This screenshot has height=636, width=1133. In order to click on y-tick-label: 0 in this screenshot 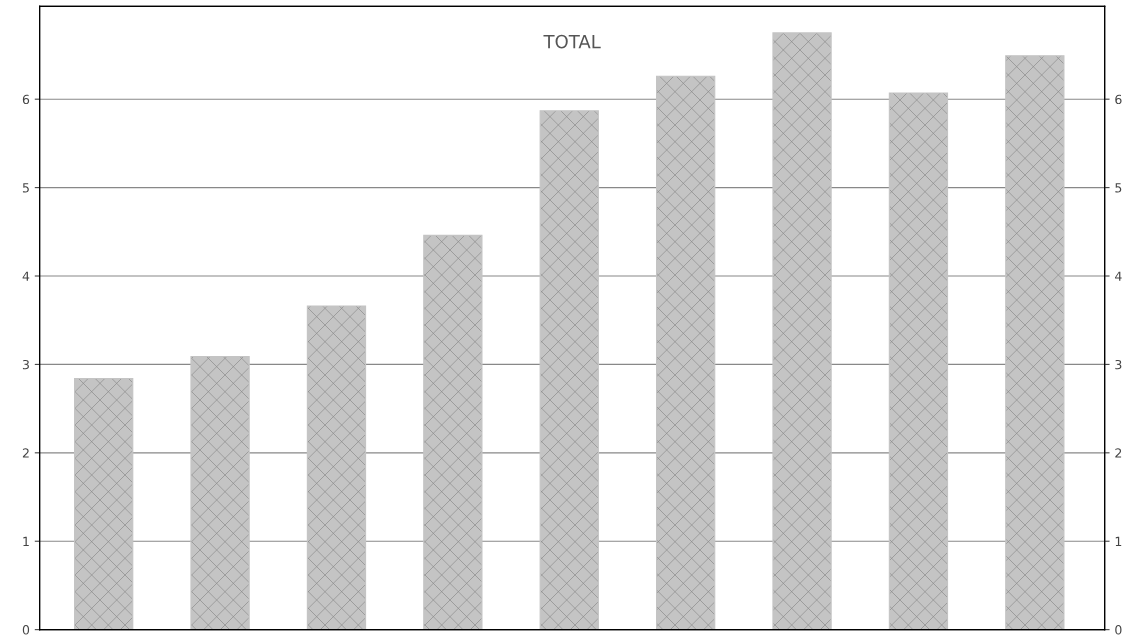, I will do `click(26, 630)`.